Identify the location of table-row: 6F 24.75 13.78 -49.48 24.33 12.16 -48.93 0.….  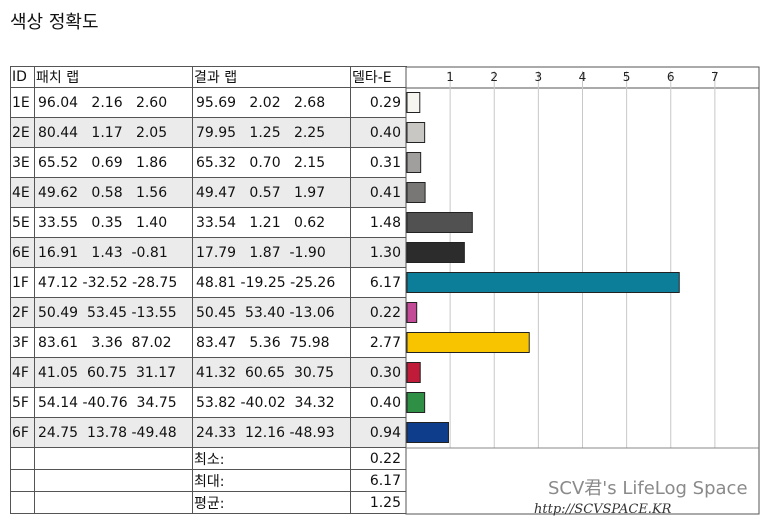
(208, 432).